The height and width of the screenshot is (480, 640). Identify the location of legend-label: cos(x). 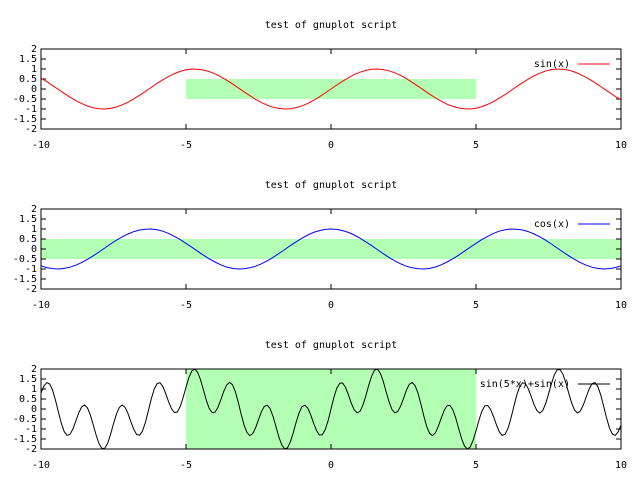
(552, 224).